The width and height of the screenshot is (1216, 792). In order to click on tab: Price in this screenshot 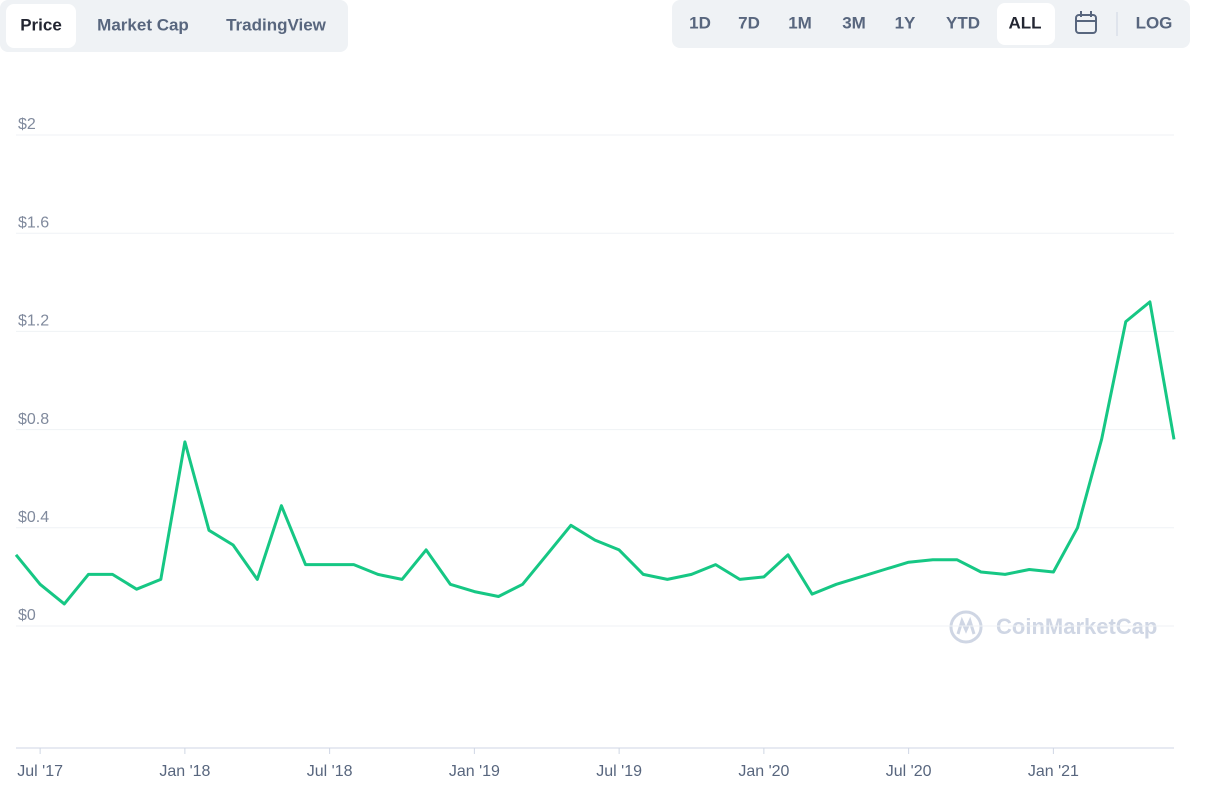, I will do `click(41, 24)`.